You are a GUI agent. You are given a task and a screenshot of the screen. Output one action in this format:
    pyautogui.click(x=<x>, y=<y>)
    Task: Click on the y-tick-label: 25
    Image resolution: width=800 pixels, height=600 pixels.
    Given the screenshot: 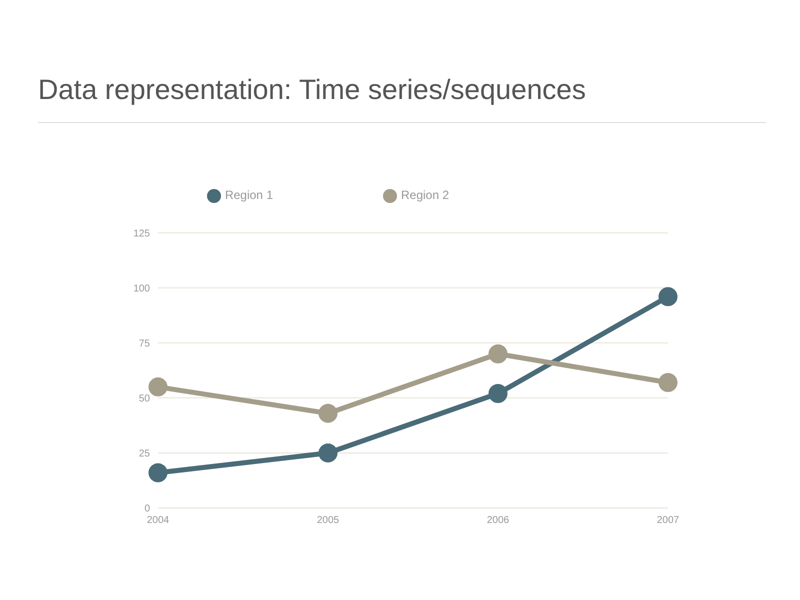 What is the action you would take?
    pyautogui.click(x=144, y=454)
    